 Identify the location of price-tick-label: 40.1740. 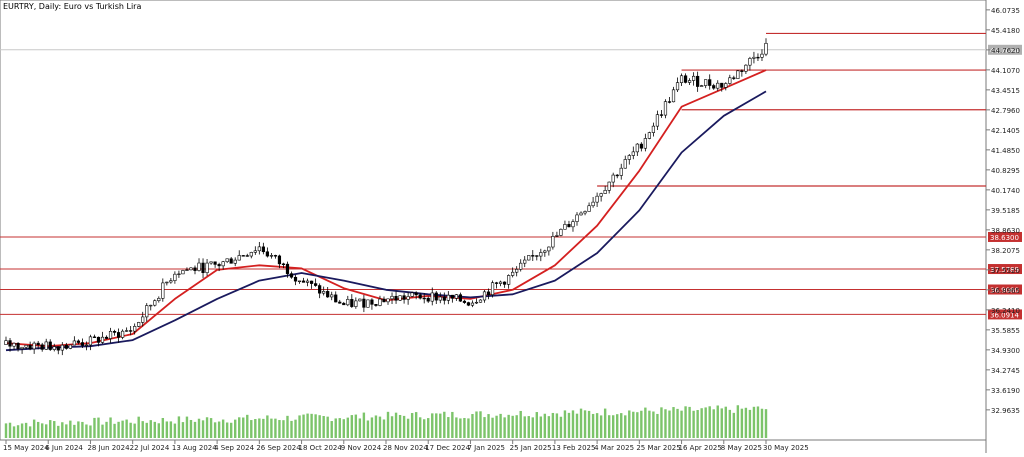
(1005, 191).